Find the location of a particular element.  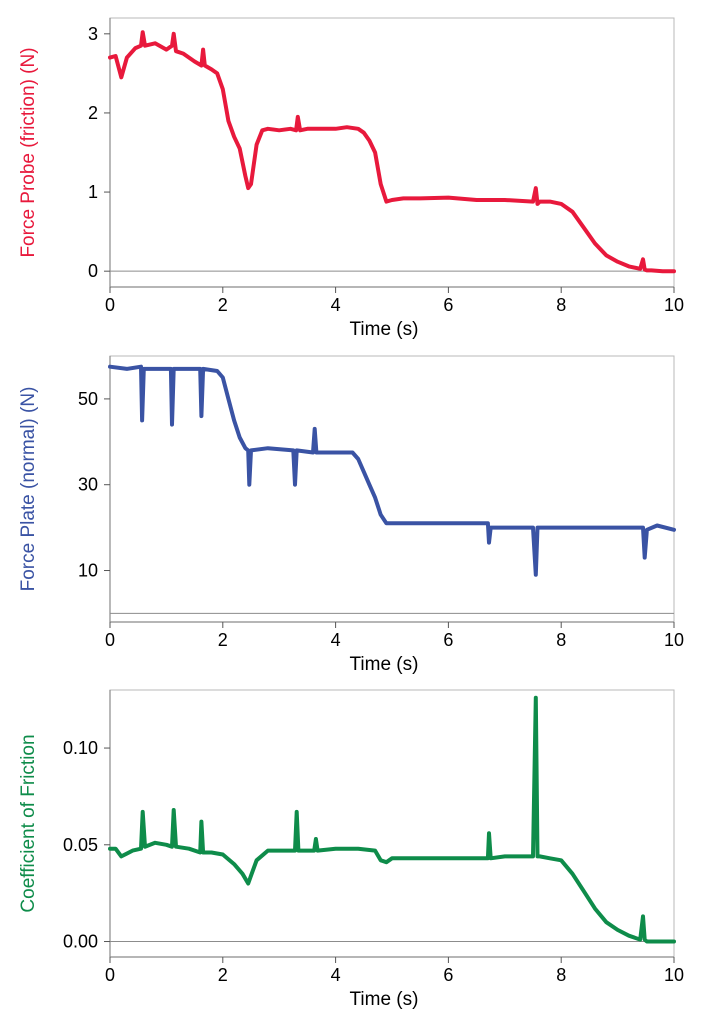

y-tick-label: 0.10 is located at coordinates (80, 748).